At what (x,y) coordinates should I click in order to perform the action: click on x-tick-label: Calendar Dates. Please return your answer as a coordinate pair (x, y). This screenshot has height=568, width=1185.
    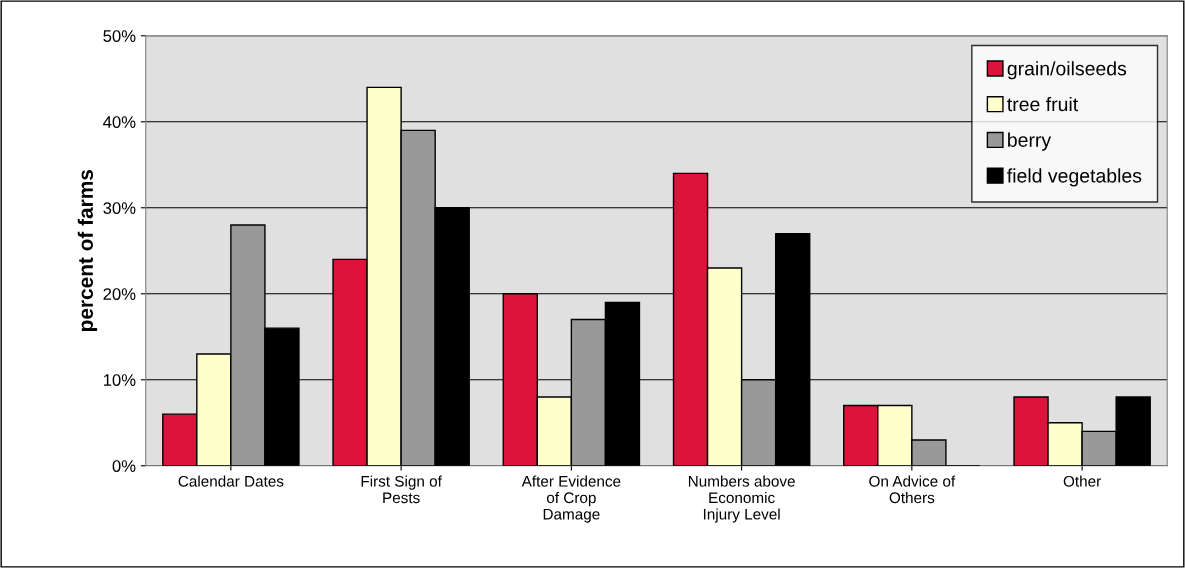
    Looking at the image, I should click on (231, 481).